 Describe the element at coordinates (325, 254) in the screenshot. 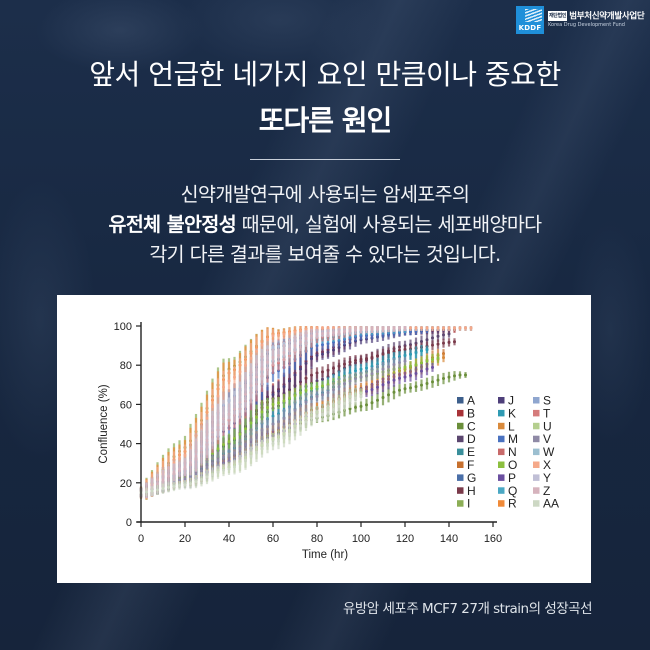

I see `body-line-3: 각기 다른 결과를 보여줄 수 있다는 것입니다.` at that location.